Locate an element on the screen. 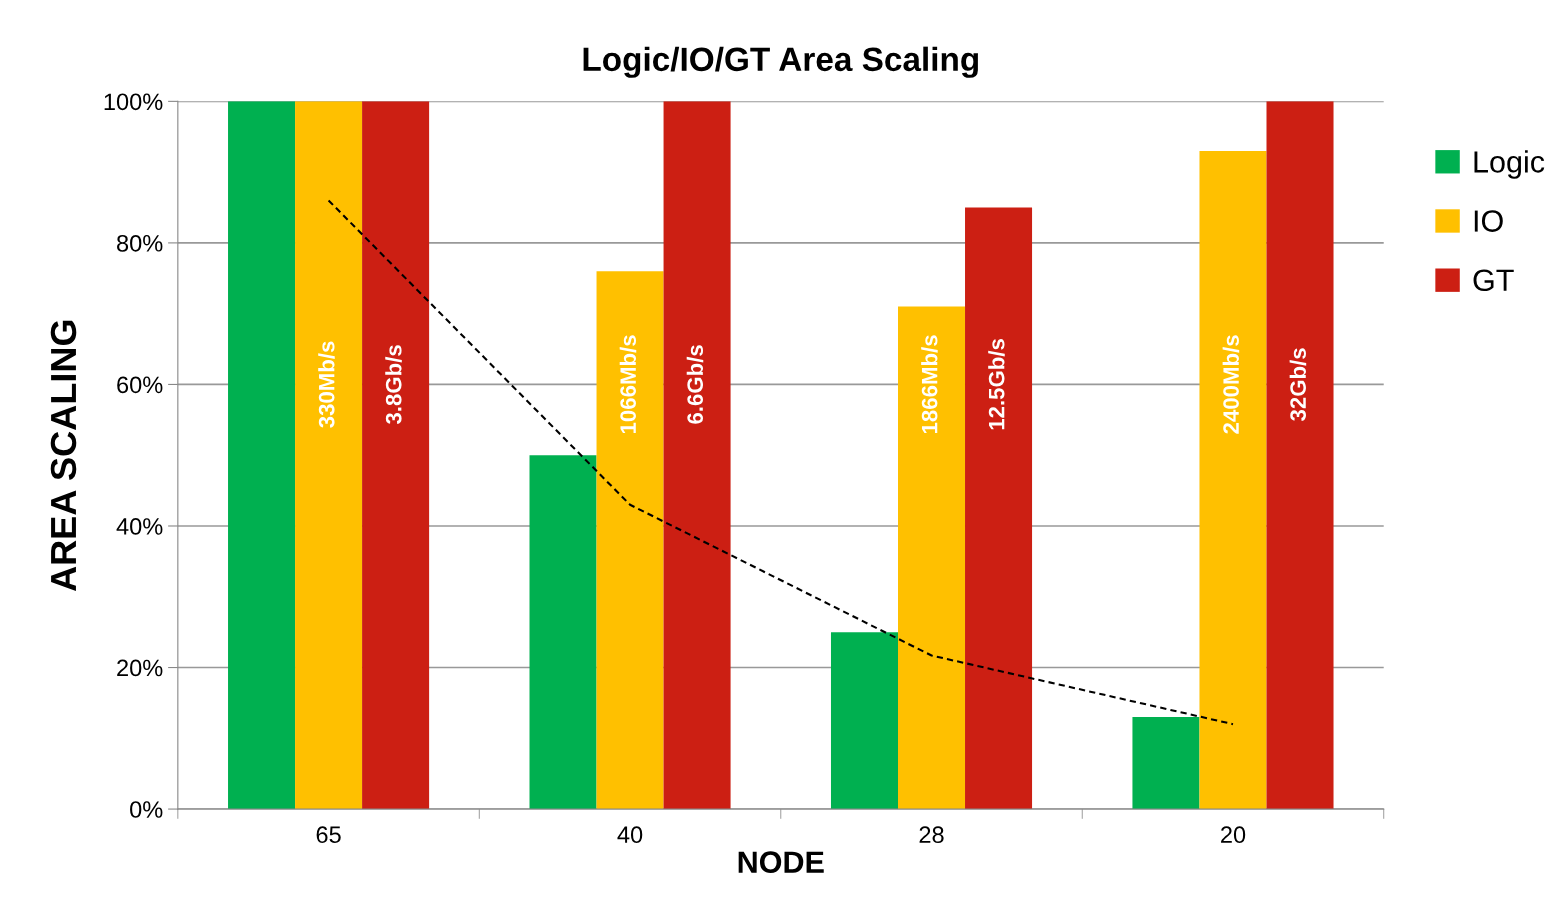 This screenshot has height=905, width=1560. x-axis-title: NODE is located at coordinates (781, 862).